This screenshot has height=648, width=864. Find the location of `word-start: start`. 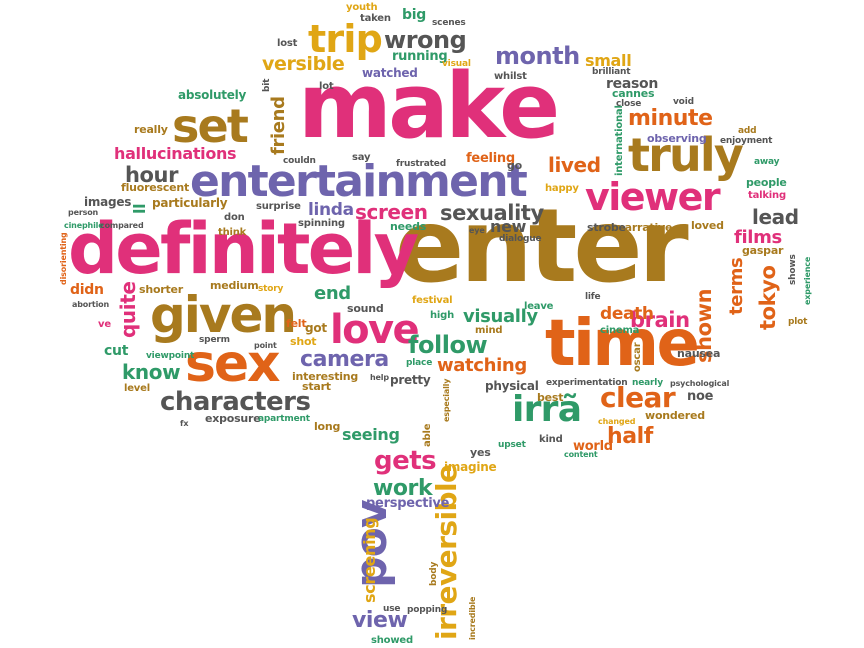

word-start: start is located at coordinates (316, 386).